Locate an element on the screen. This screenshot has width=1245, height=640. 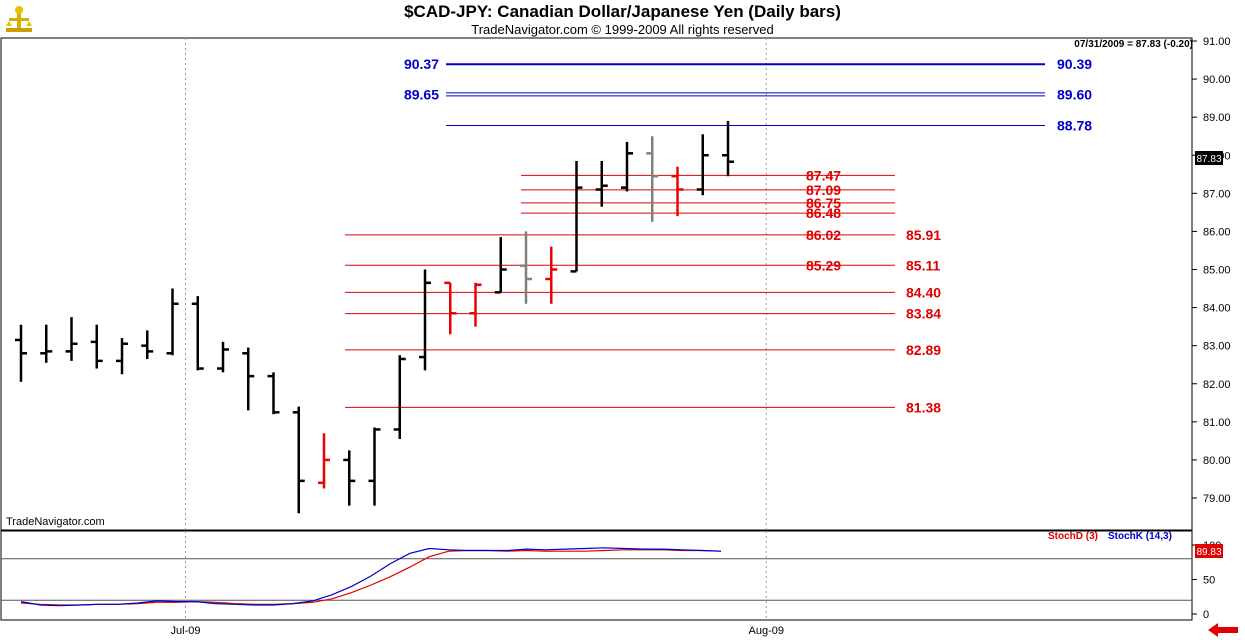
resistance-left-label: 89.65 is located at coordinates (421, 94).